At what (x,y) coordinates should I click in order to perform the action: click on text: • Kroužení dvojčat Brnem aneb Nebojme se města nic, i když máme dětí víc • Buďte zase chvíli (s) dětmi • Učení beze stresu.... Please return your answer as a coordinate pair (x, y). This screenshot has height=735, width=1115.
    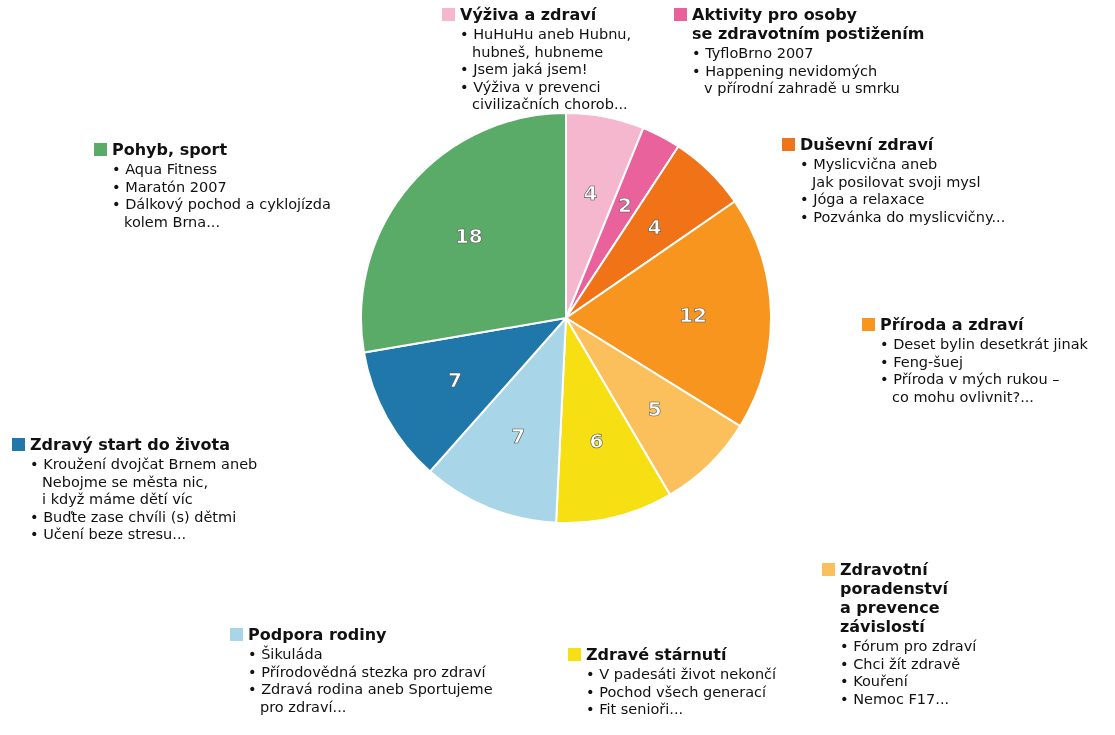
    Looking at the image, I should click on (144, 499).